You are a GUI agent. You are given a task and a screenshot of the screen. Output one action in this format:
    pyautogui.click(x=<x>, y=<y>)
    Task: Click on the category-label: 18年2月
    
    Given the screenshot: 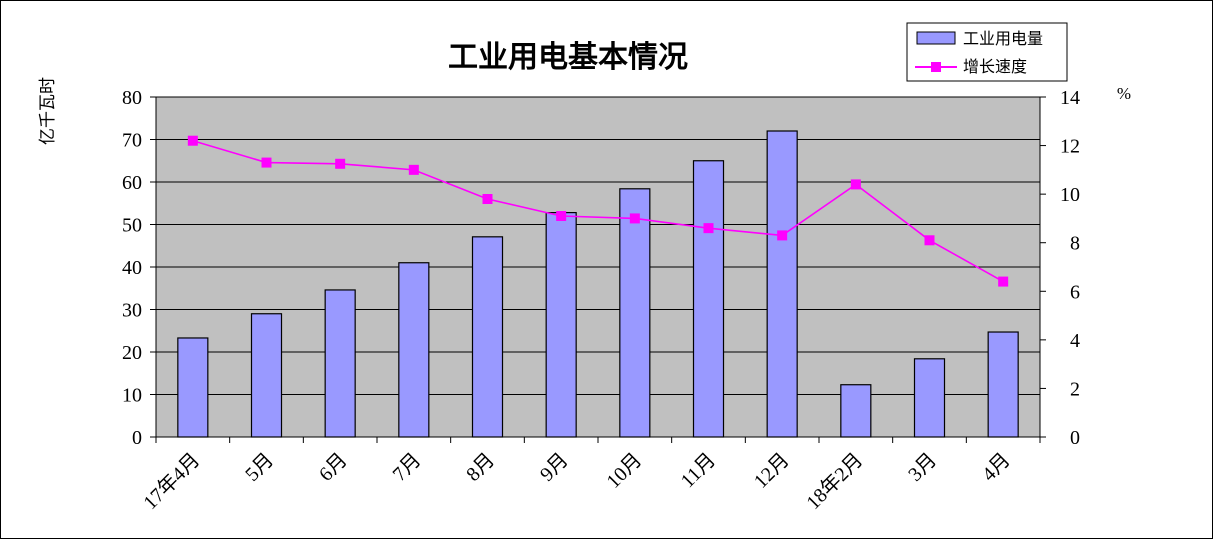 What is the action you would take?
    pyautogui.click(x=835, y=481)
    